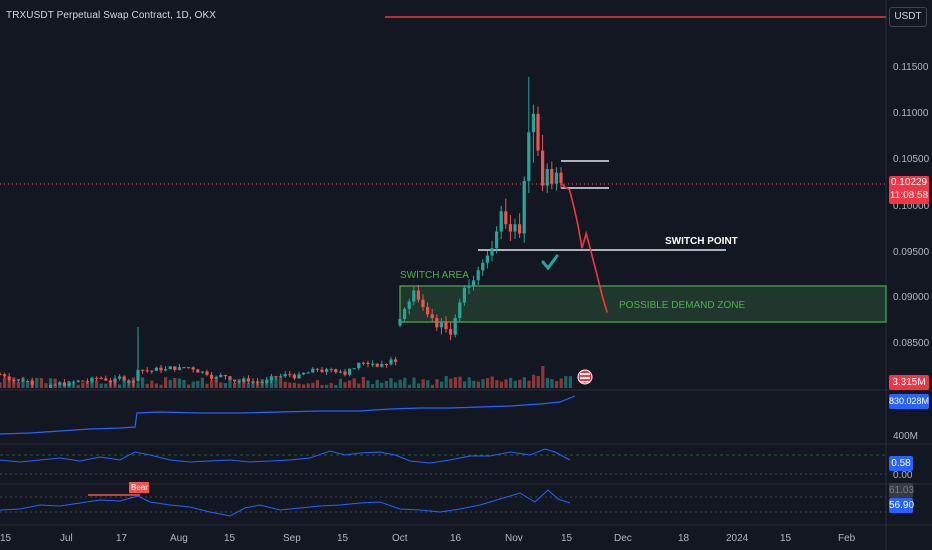  What do you see at coordinates (909, 195) in the screenshot?
I see `countdown: 11:08:58` at bounding box center [909, 195].